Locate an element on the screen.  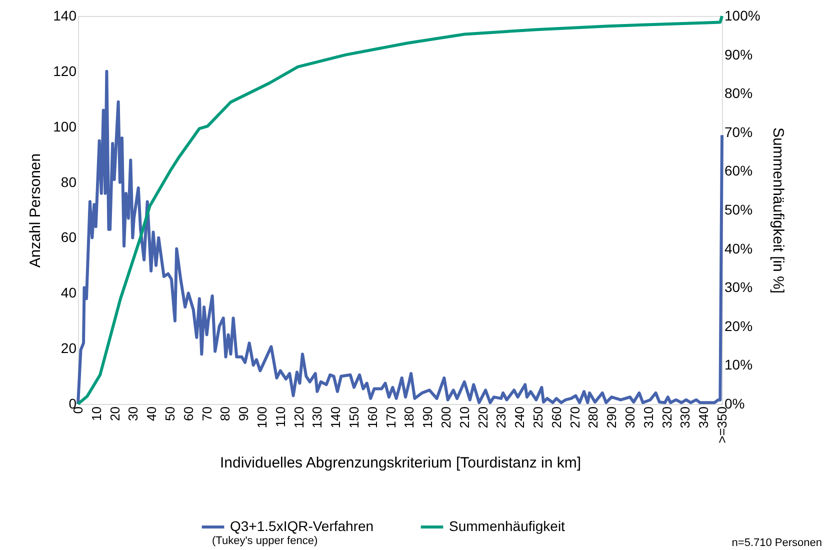
text: (Tukey's upper fence) is located at coordinates (265, 541).